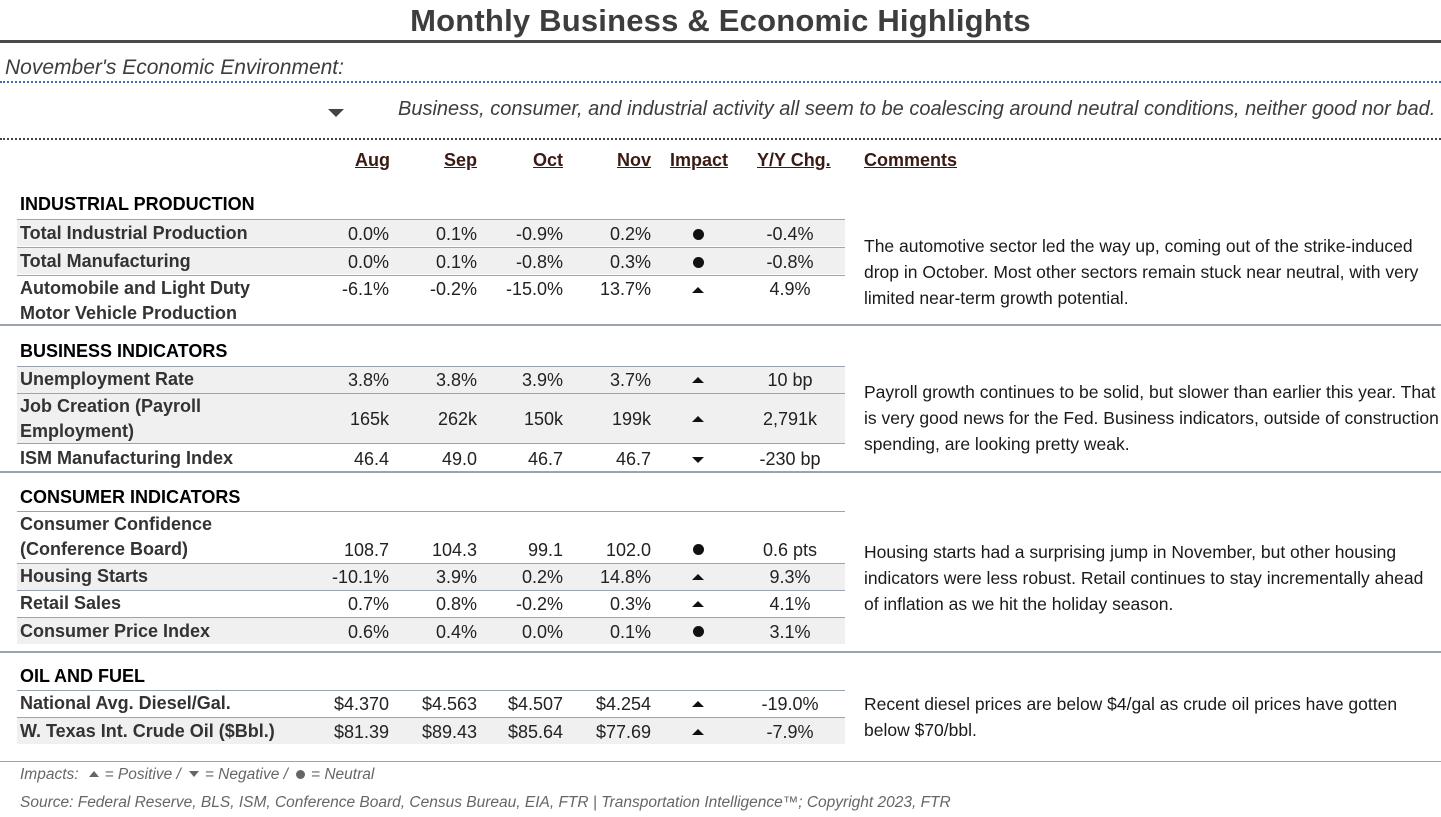  What do you see at coordinates (115, 631) in the screenshot?
I see `row-label: Consumer Price Index` at bounding box center [115, 631].